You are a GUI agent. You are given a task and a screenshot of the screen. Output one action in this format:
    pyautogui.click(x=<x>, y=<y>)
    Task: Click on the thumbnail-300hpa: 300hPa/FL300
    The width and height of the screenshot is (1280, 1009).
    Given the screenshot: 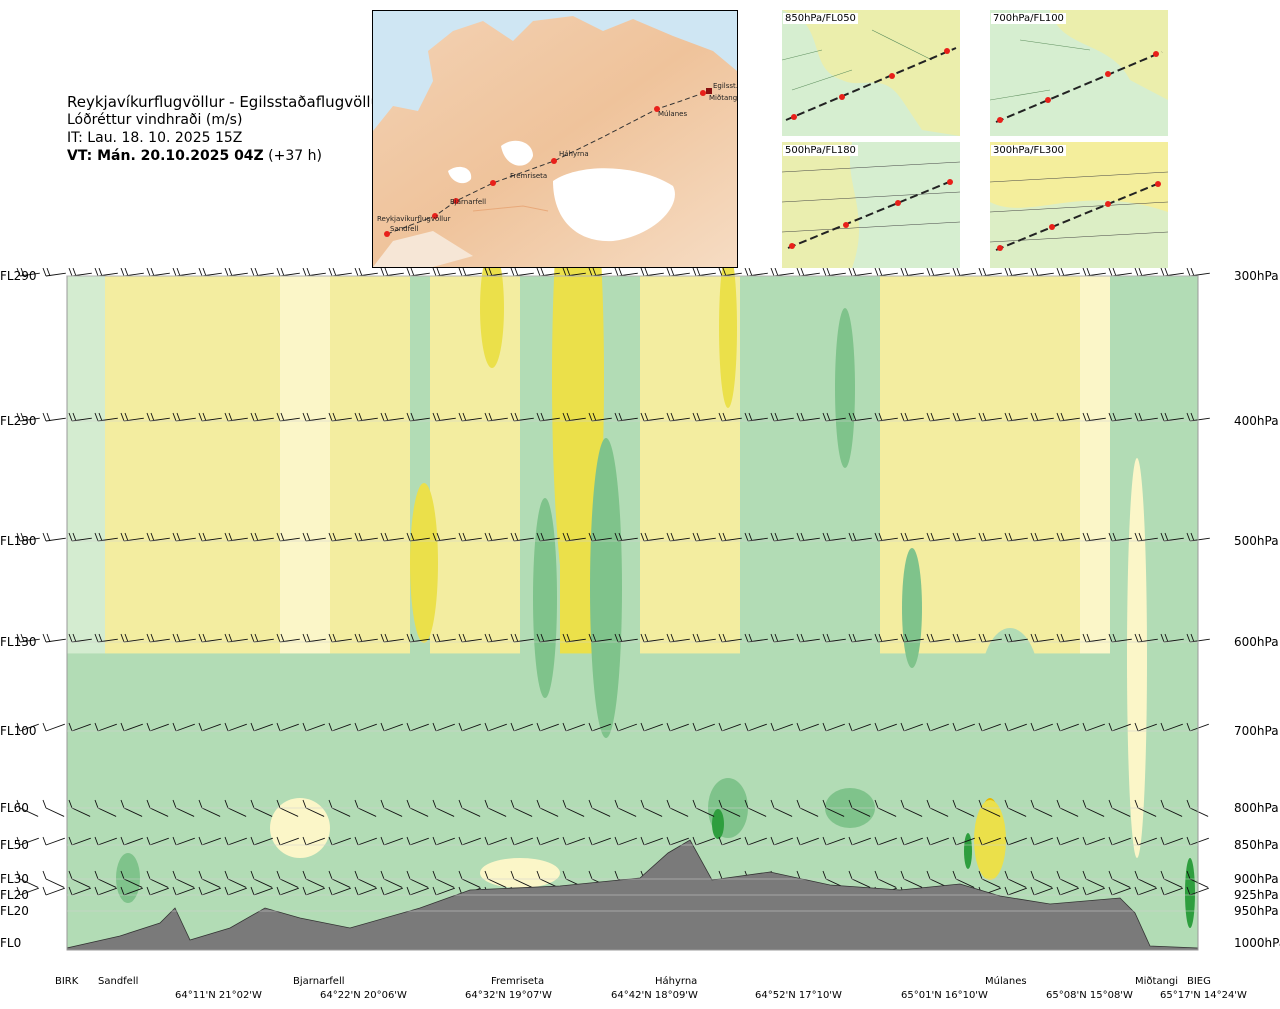 What is the action you would take?
    pyautogui.click(x=1079, y=205)
    